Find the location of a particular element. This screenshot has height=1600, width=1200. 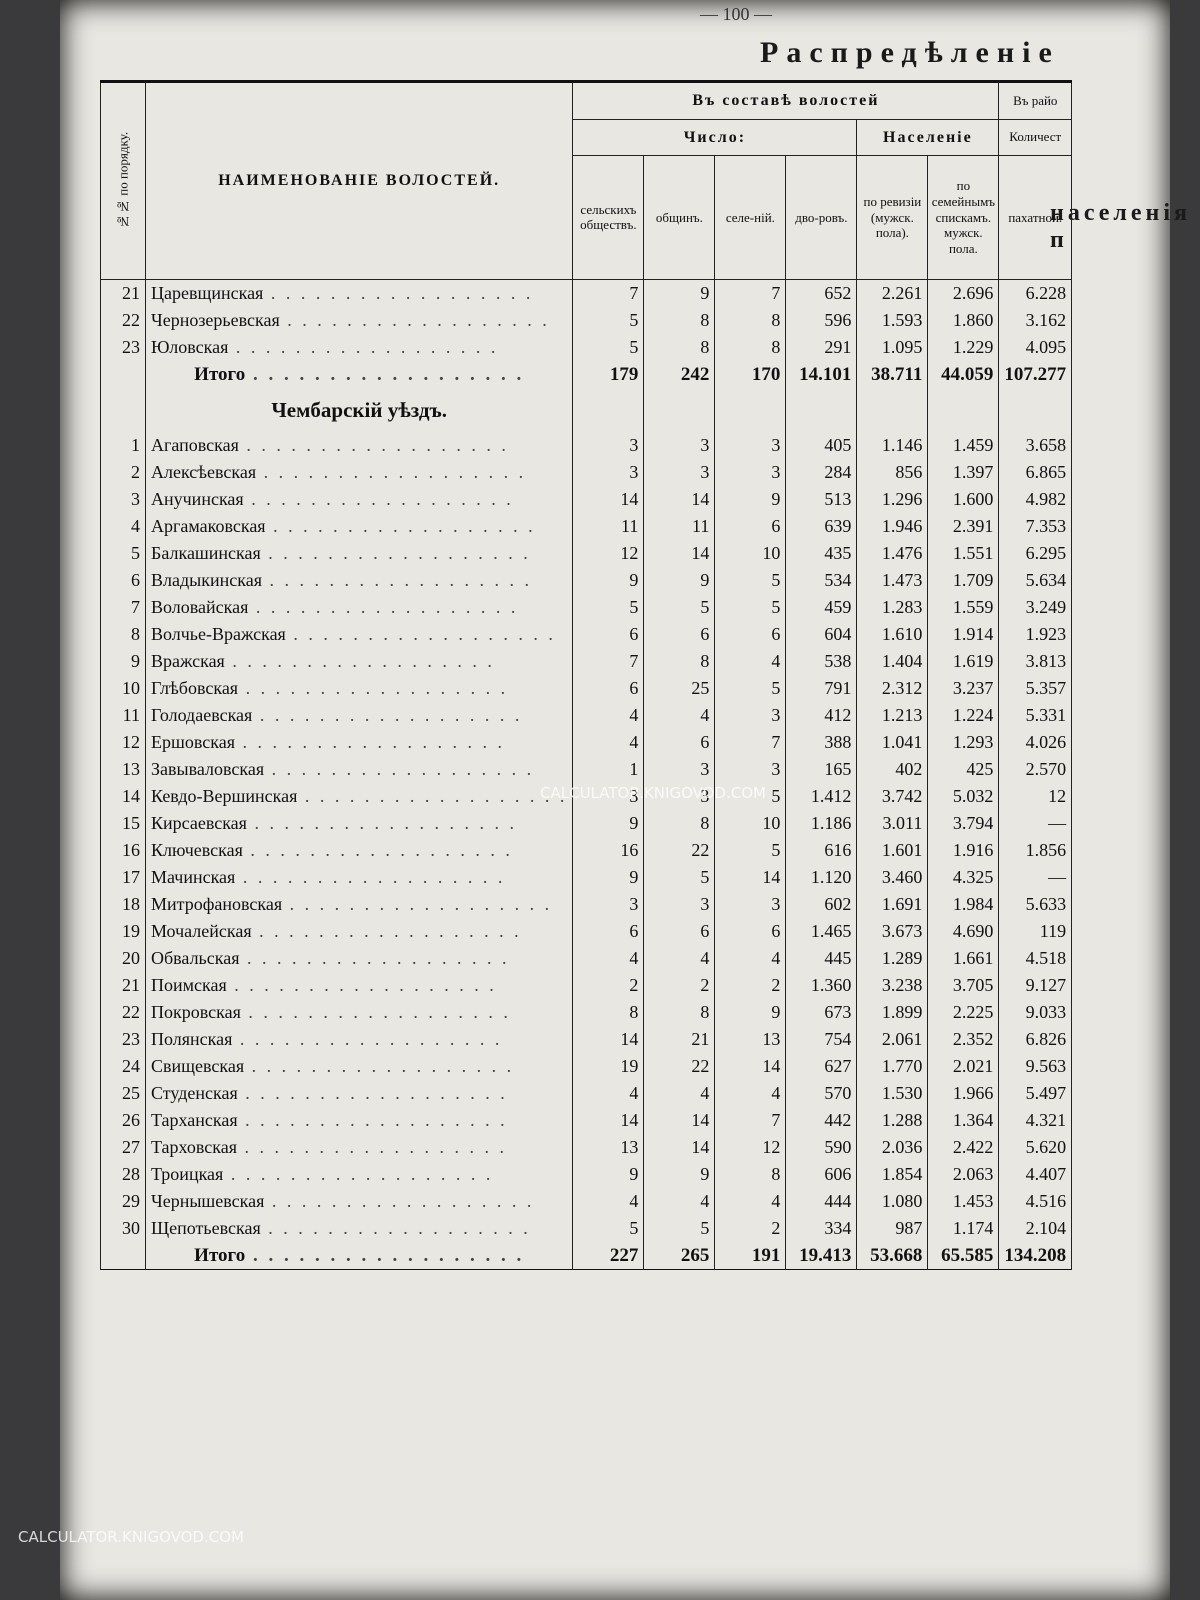

cell-value: 1.289 is located at coordinates (892, 958).